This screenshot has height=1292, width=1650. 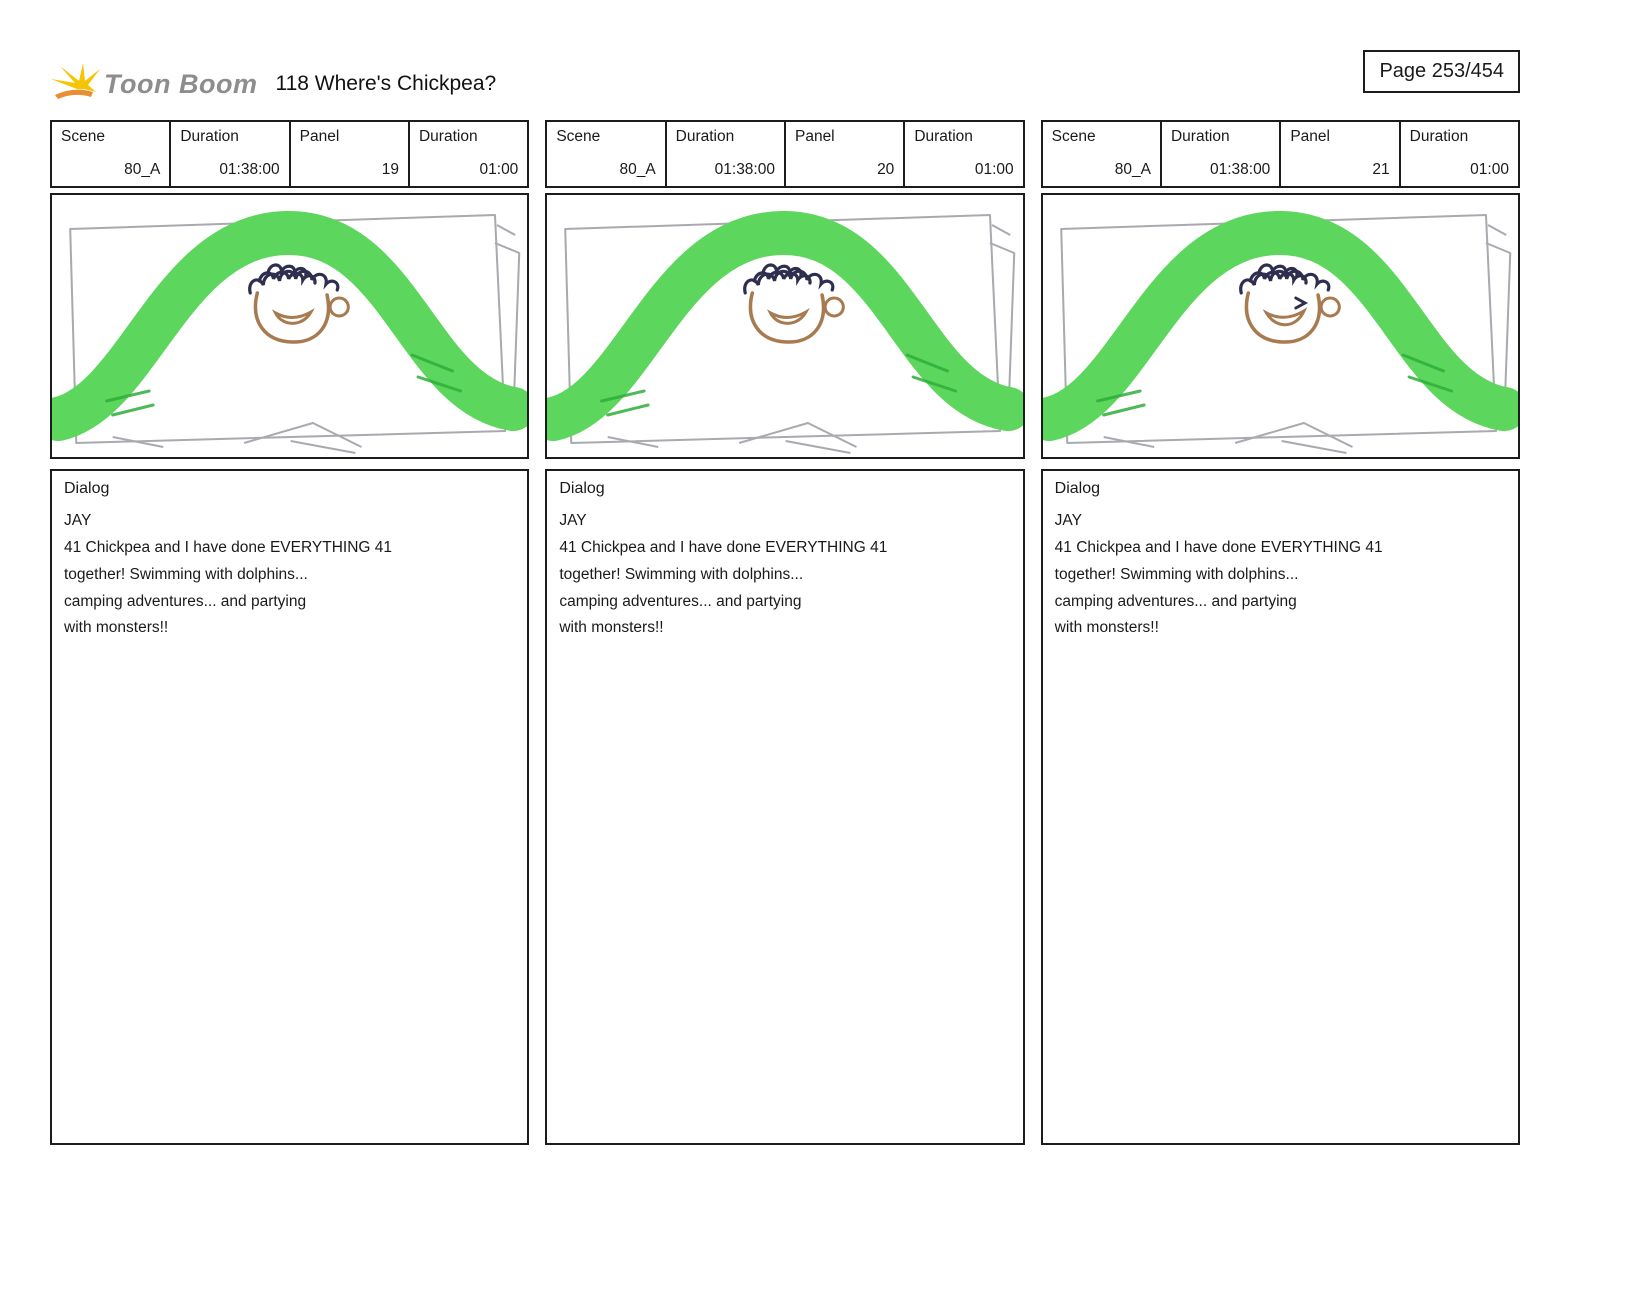 I want to click on toon-boom-logo: Toon Boom, so click(x=153, y=84).